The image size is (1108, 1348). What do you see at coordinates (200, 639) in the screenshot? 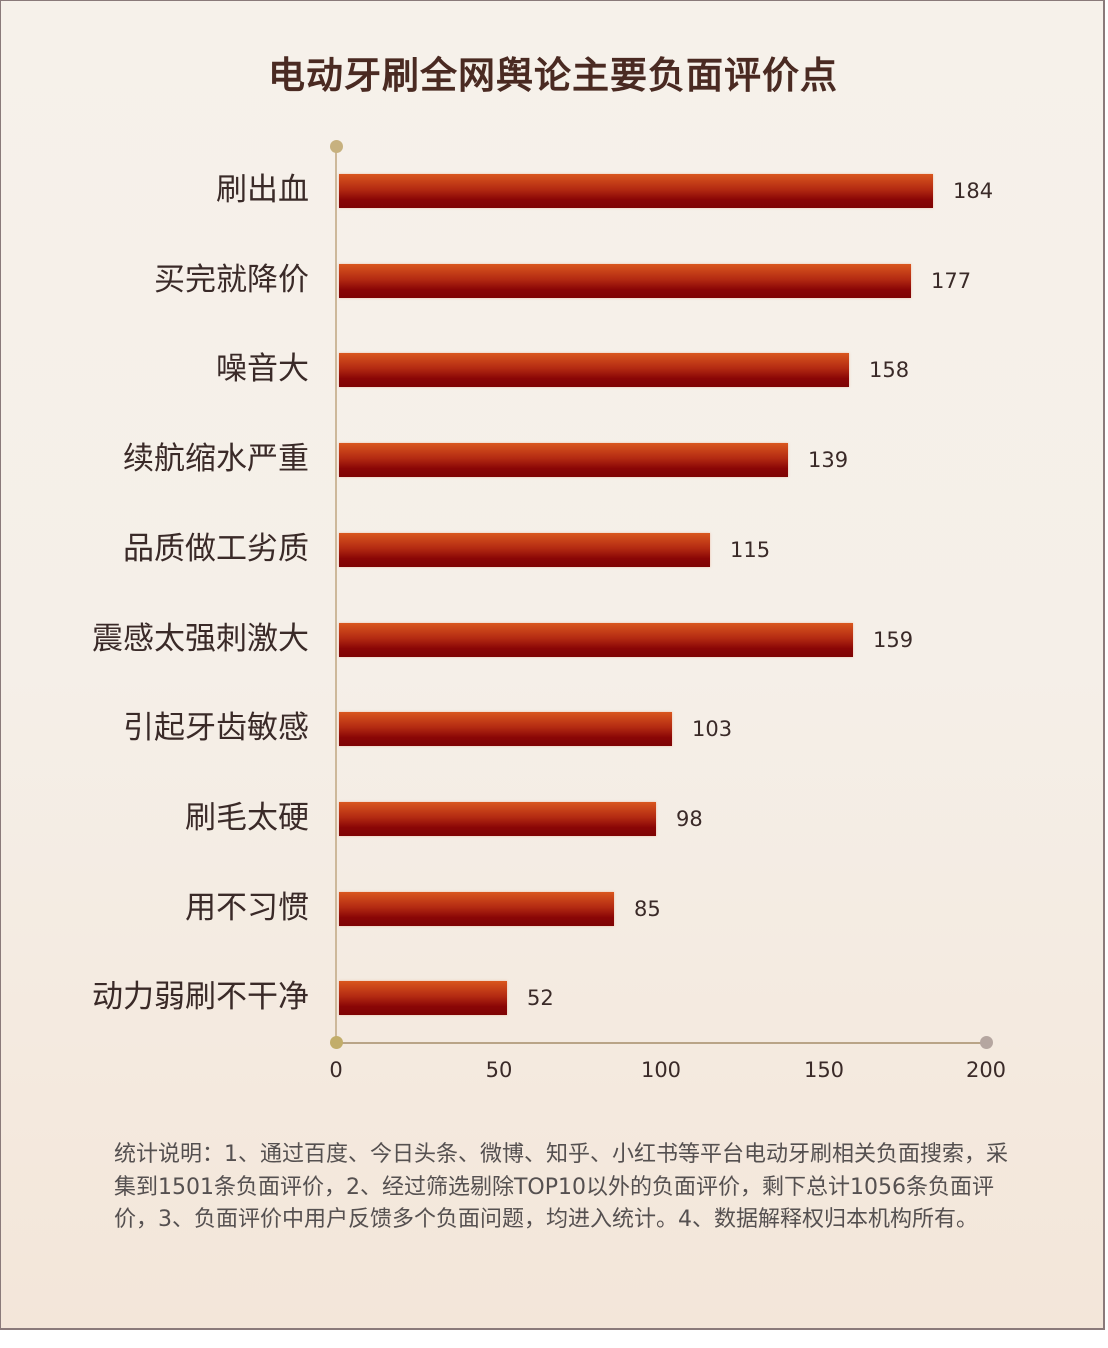
I see `category-label: 震感太强刺激大` at bounding box center [200, 639].